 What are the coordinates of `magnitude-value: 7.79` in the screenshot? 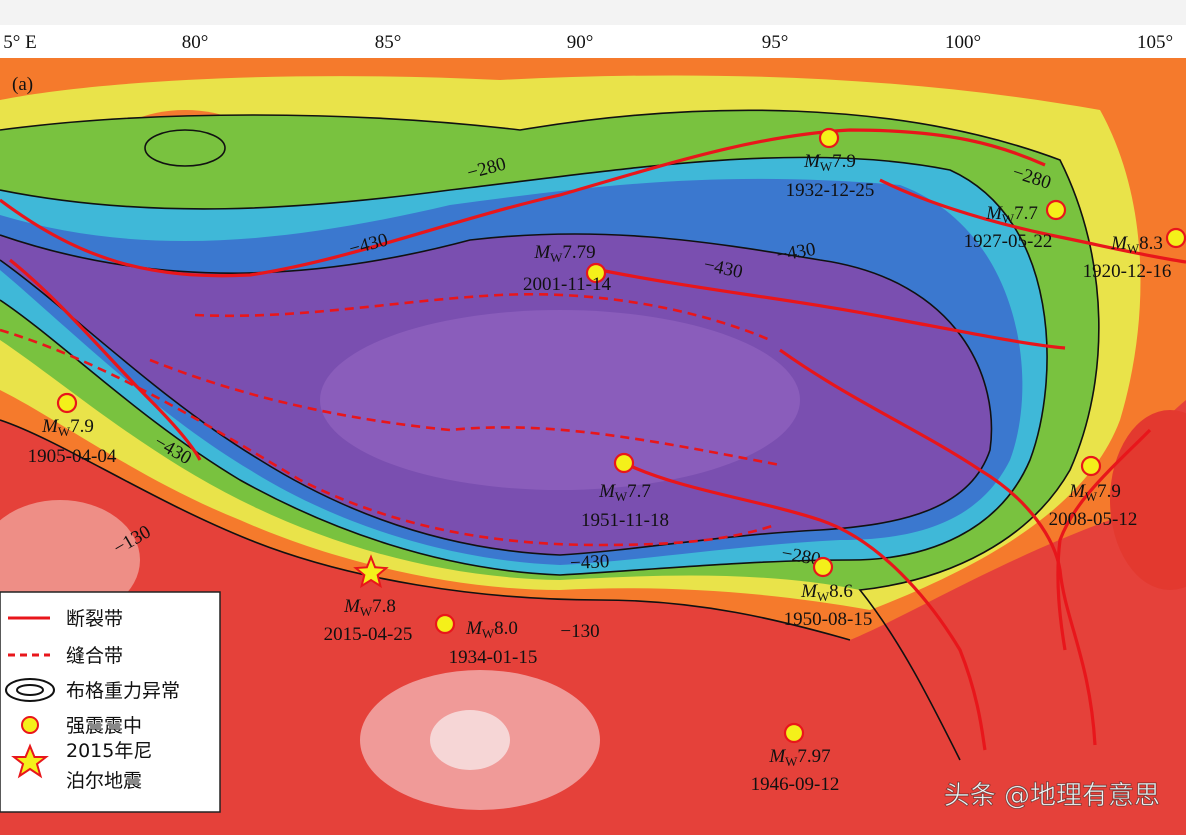 It's located at (578, 252).